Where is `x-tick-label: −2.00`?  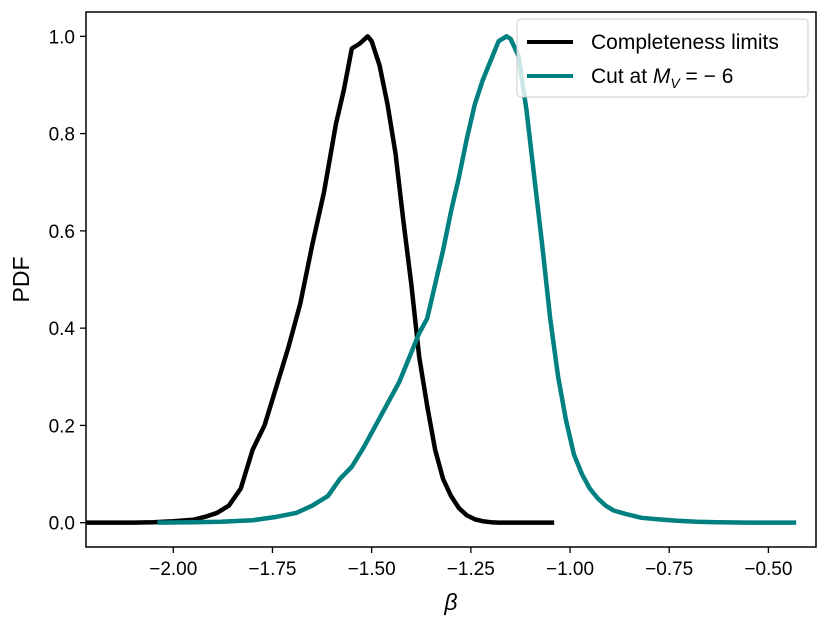
x-tick-label: −2.00 is located at coordinates (173, 569).